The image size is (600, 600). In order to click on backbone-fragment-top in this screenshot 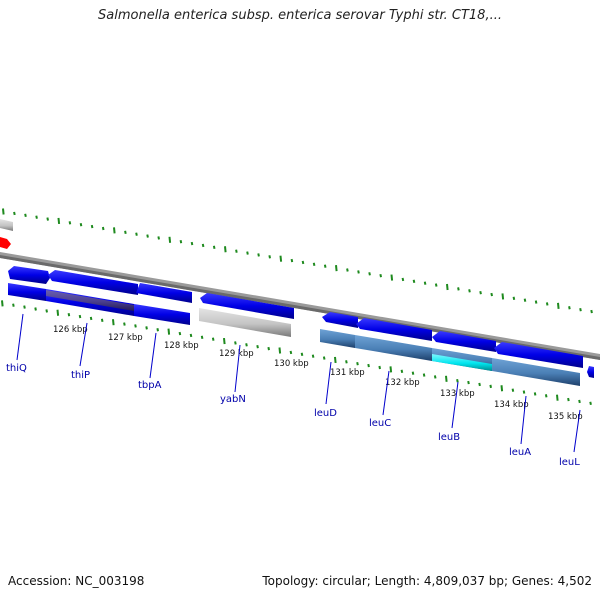, I will do `click(6, 225)`.